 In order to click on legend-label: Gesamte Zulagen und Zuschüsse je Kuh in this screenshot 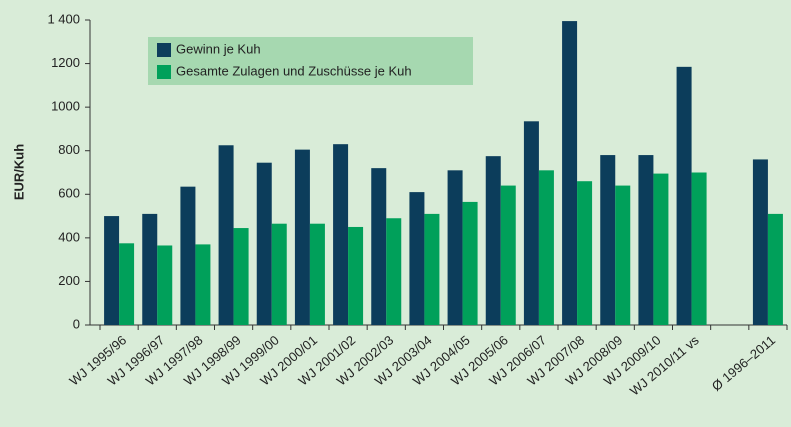, I will do `click(294, 70)`.